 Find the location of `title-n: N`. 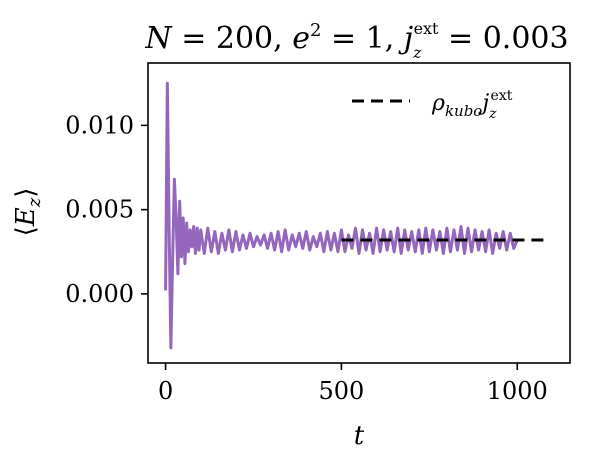

title-n: N is located at coordinates (158, 38).